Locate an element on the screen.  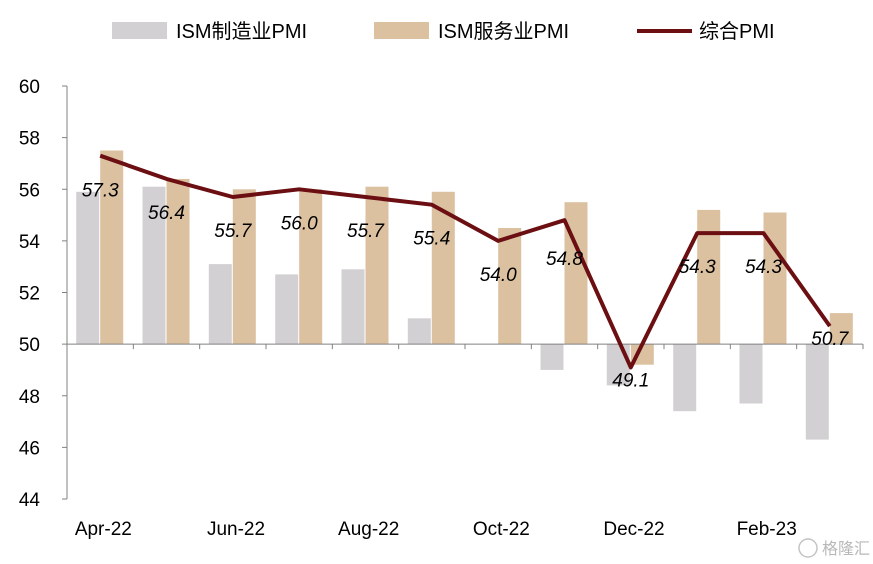
composite-pmi-data-label: 49.1 is located at coordinates (630, 380).